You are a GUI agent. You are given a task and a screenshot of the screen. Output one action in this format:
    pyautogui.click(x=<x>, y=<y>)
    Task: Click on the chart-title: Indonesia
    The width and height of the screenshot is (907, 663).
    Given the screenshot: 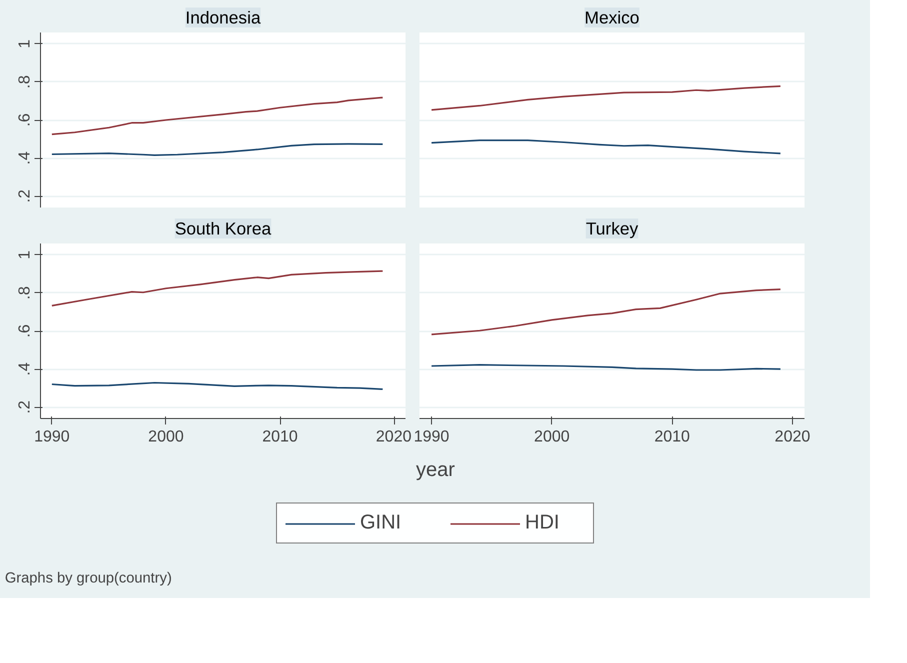 What is the action you would take?
    pyautogui.click(x=223, y=18)
    